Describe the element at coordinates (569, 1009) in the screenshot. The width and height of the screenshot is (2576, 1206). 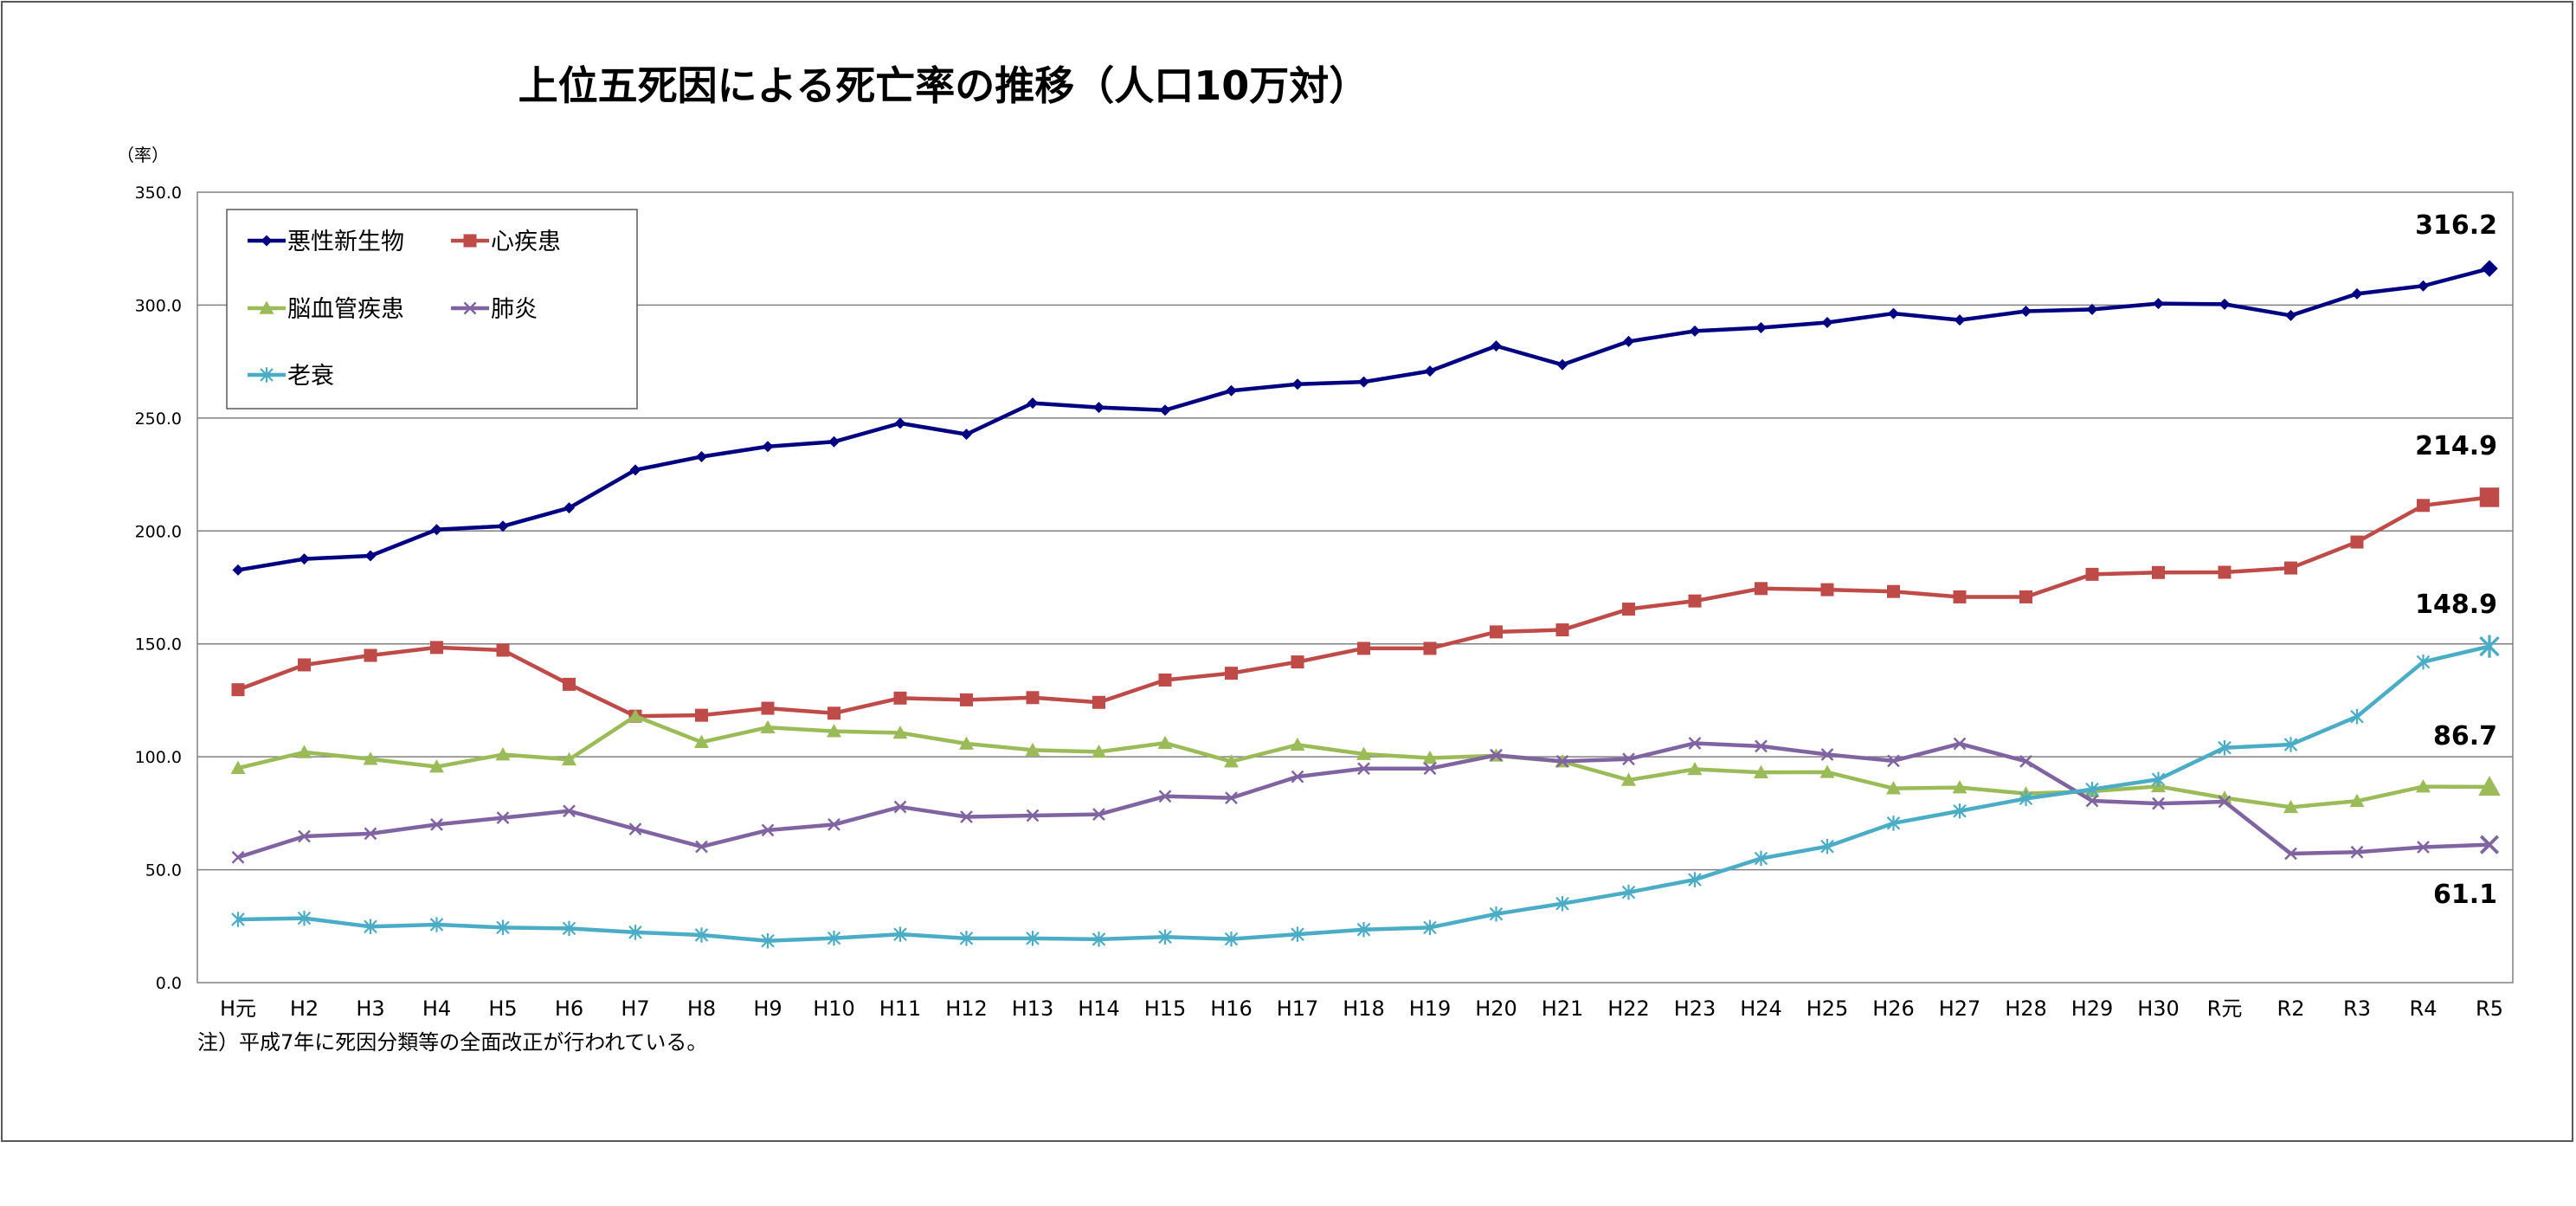
I see `x-tick-label: H6` at that location.